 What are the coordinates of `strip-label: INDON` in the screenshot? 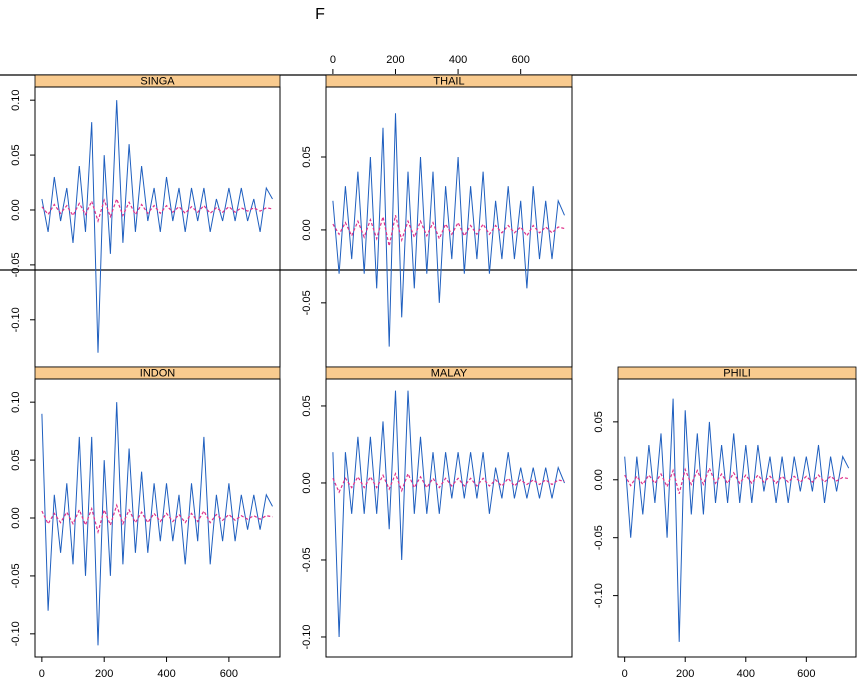 It's located at (158, 373).